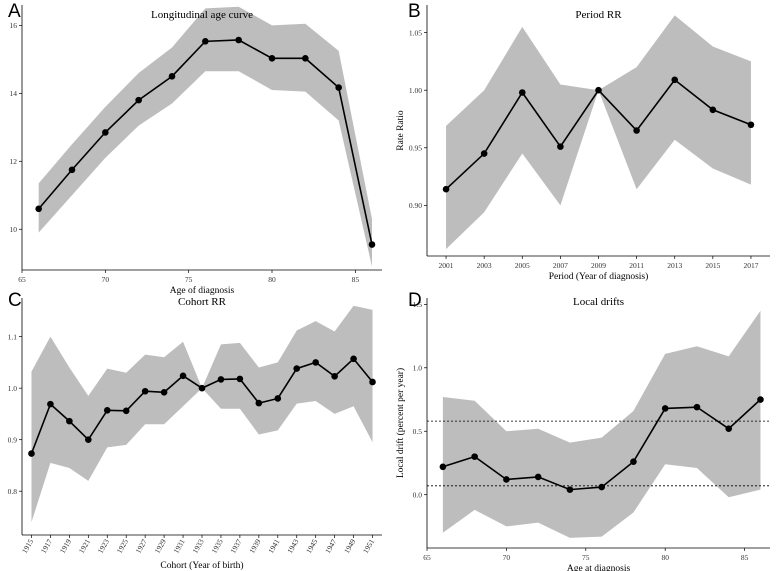  I want to click on panel-letter: B, so click(414, 11).